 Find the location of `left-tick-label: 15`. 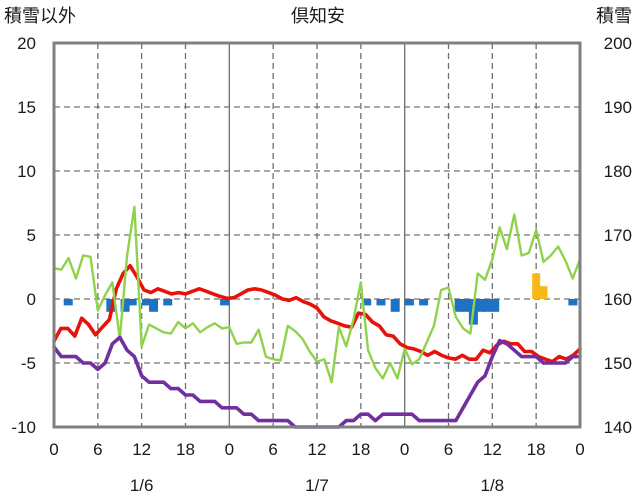

left-tick-label: 15 is located at coordinates (26, 107).